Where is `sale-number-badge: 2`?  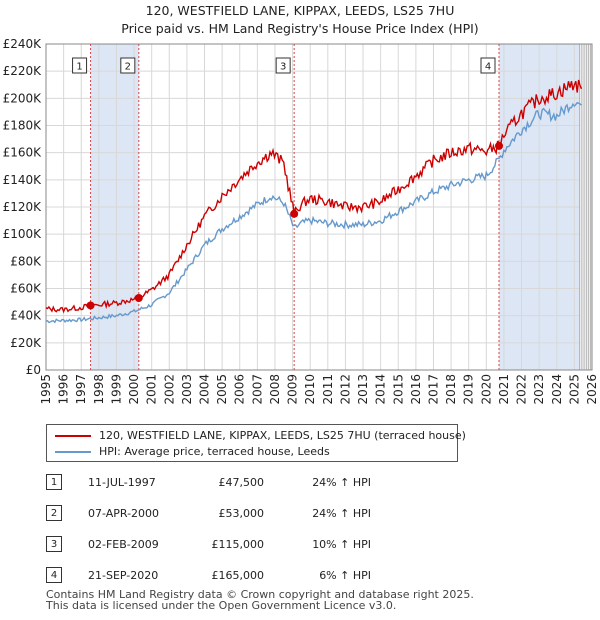
sale-number-badge: 2 is located at coordinates (54, 513).